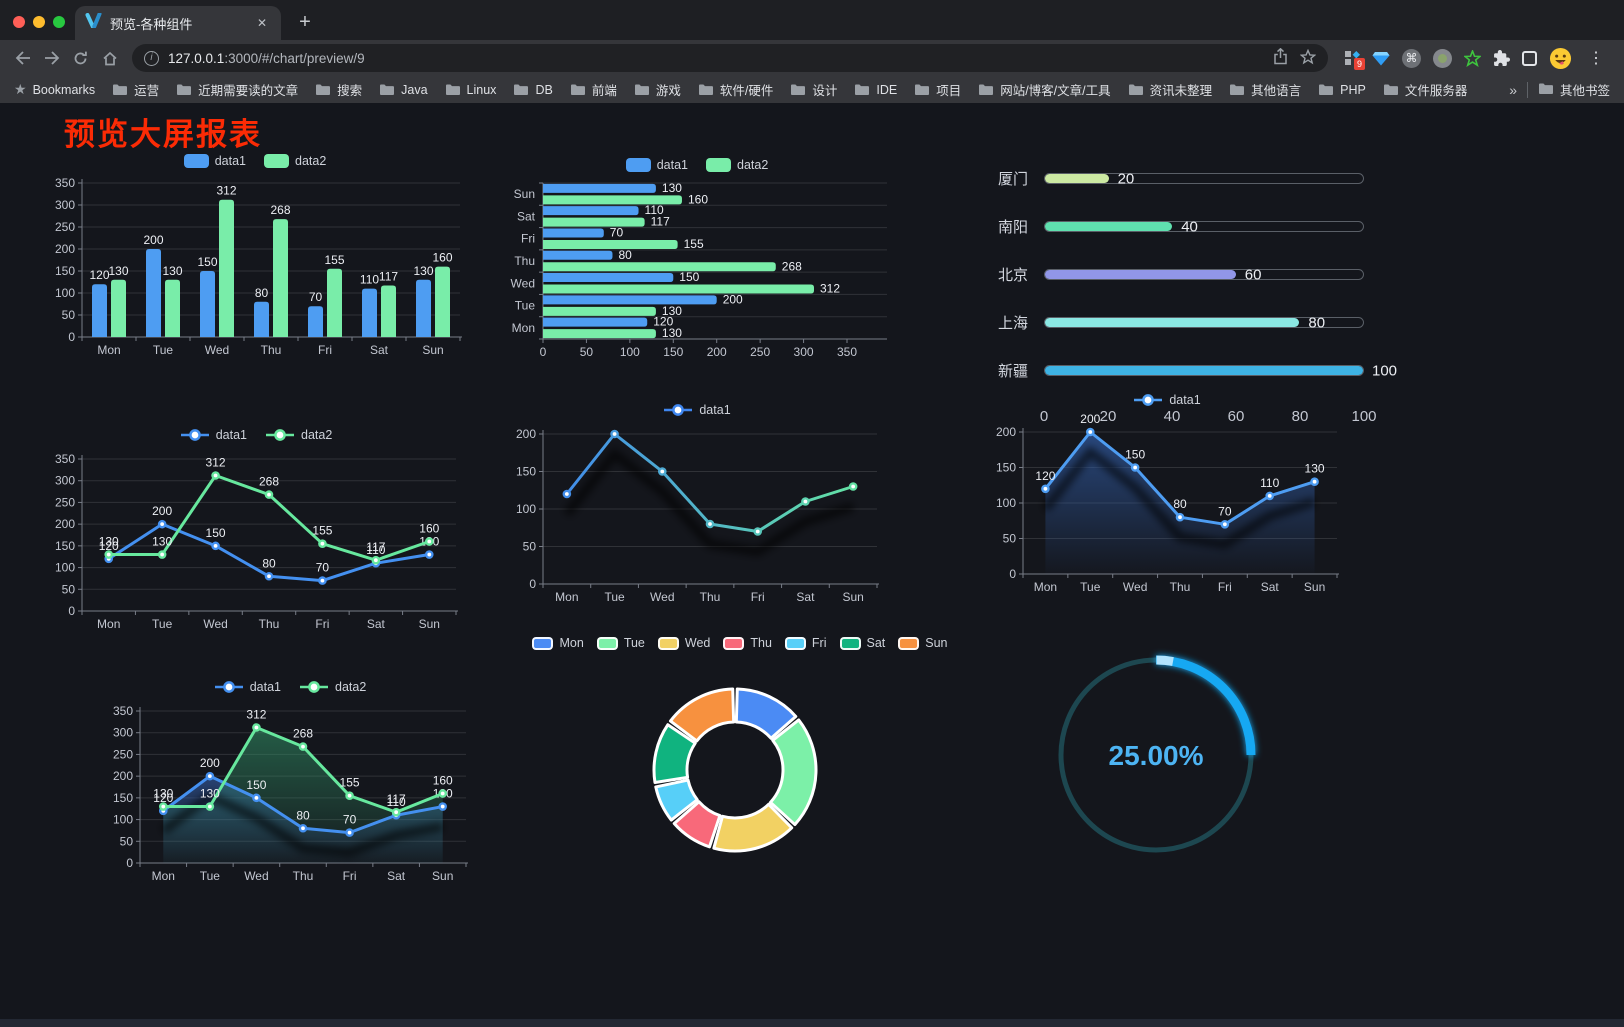  What do you see at coordinates (396, 802) in the screenshot?
I see `svg-text: 110` at bounding box center [396, 802].